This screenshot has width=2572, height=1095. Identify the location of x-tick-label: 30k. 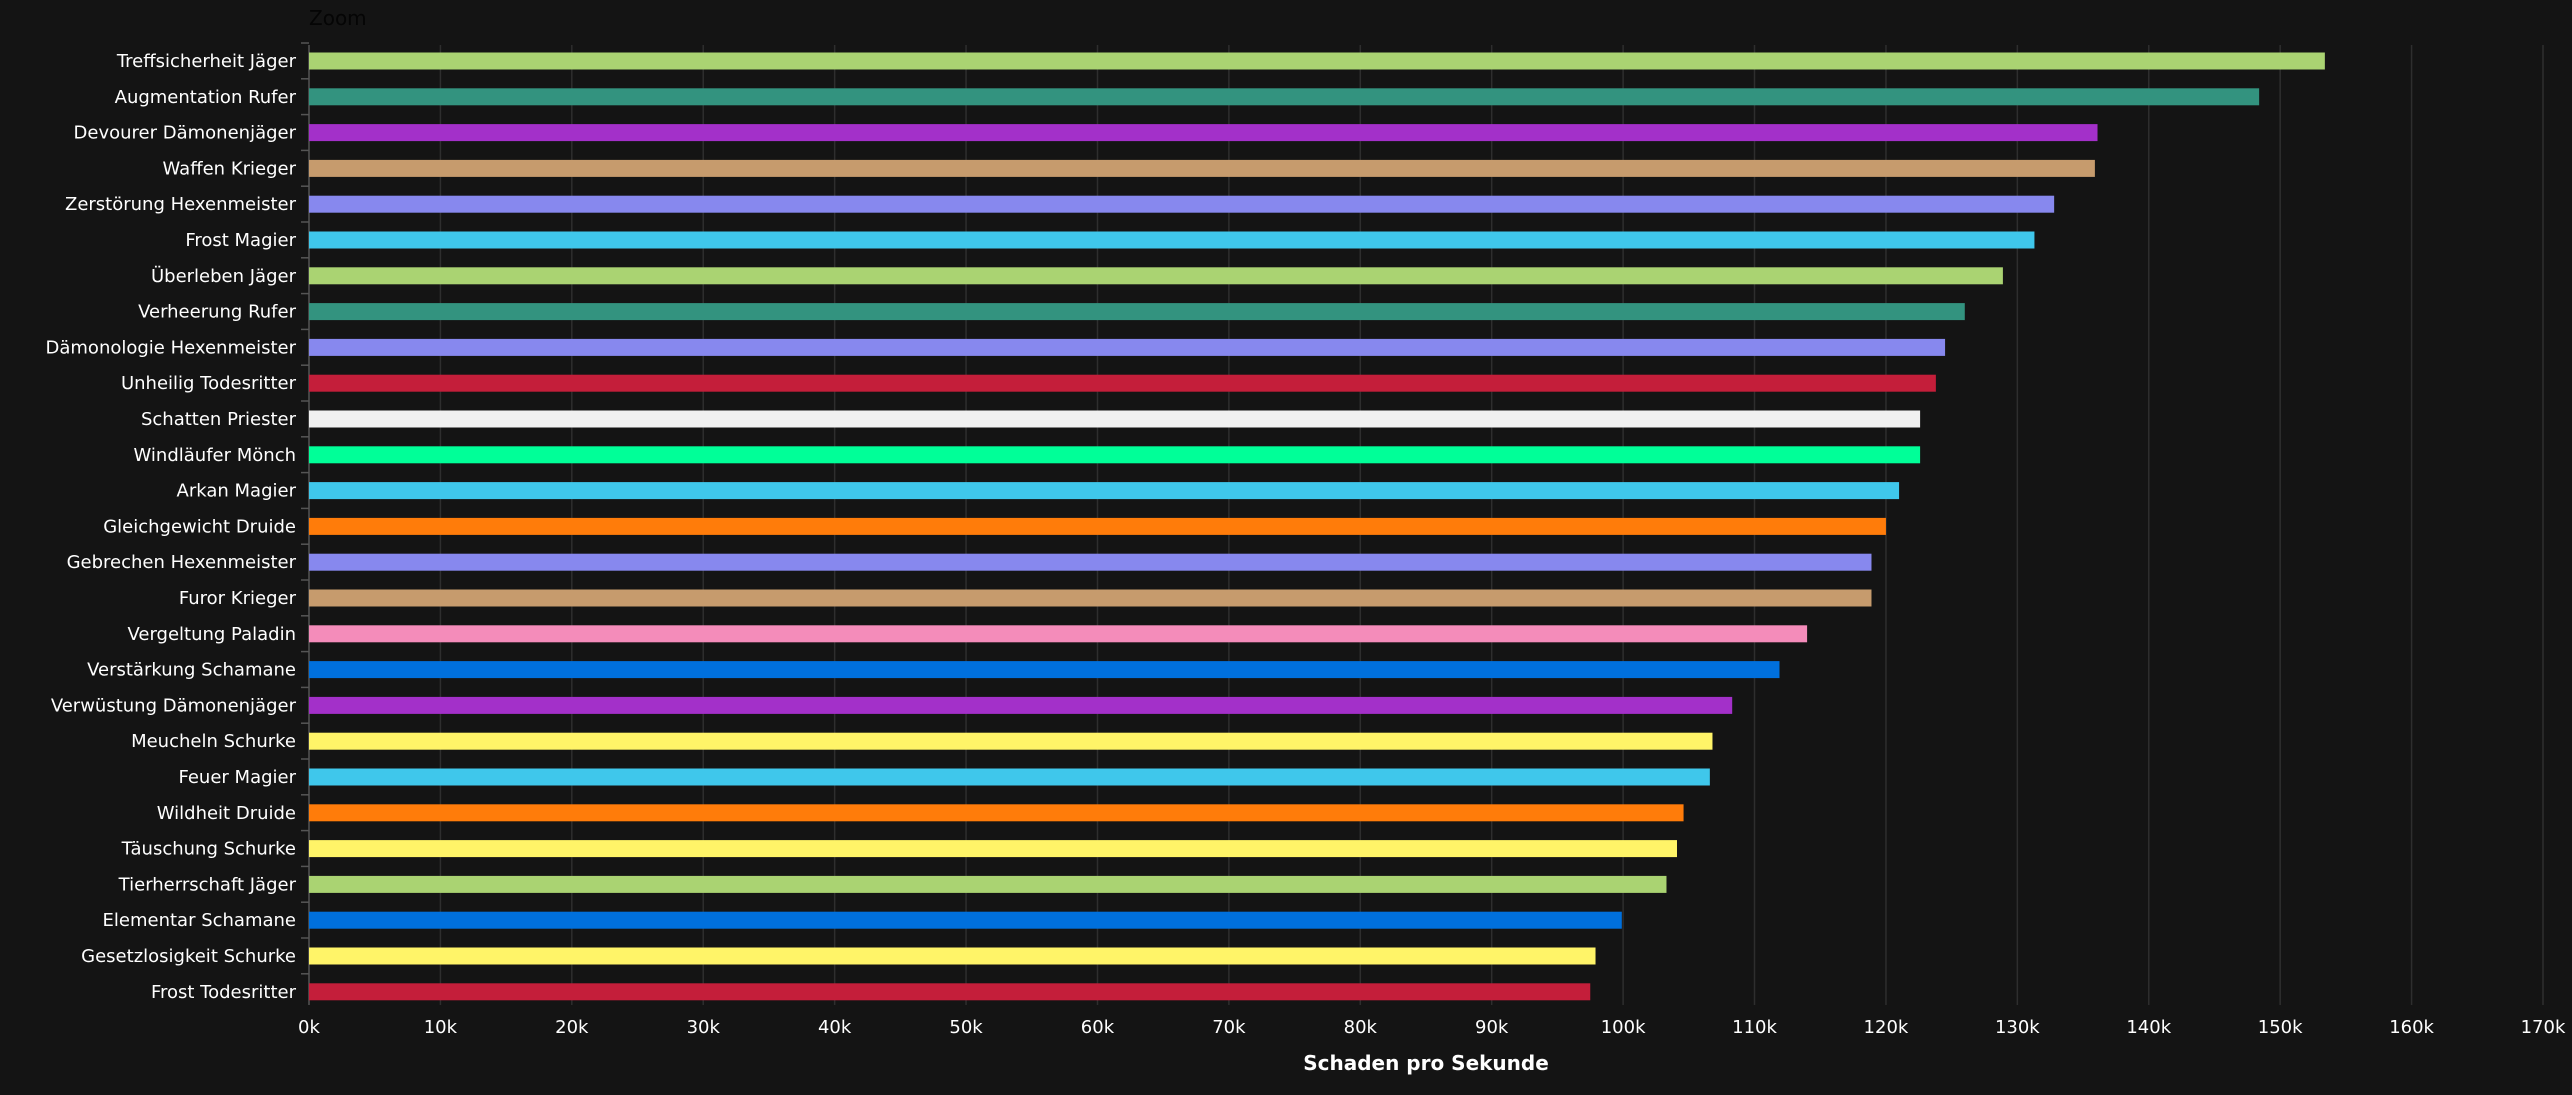
(704, 1027).